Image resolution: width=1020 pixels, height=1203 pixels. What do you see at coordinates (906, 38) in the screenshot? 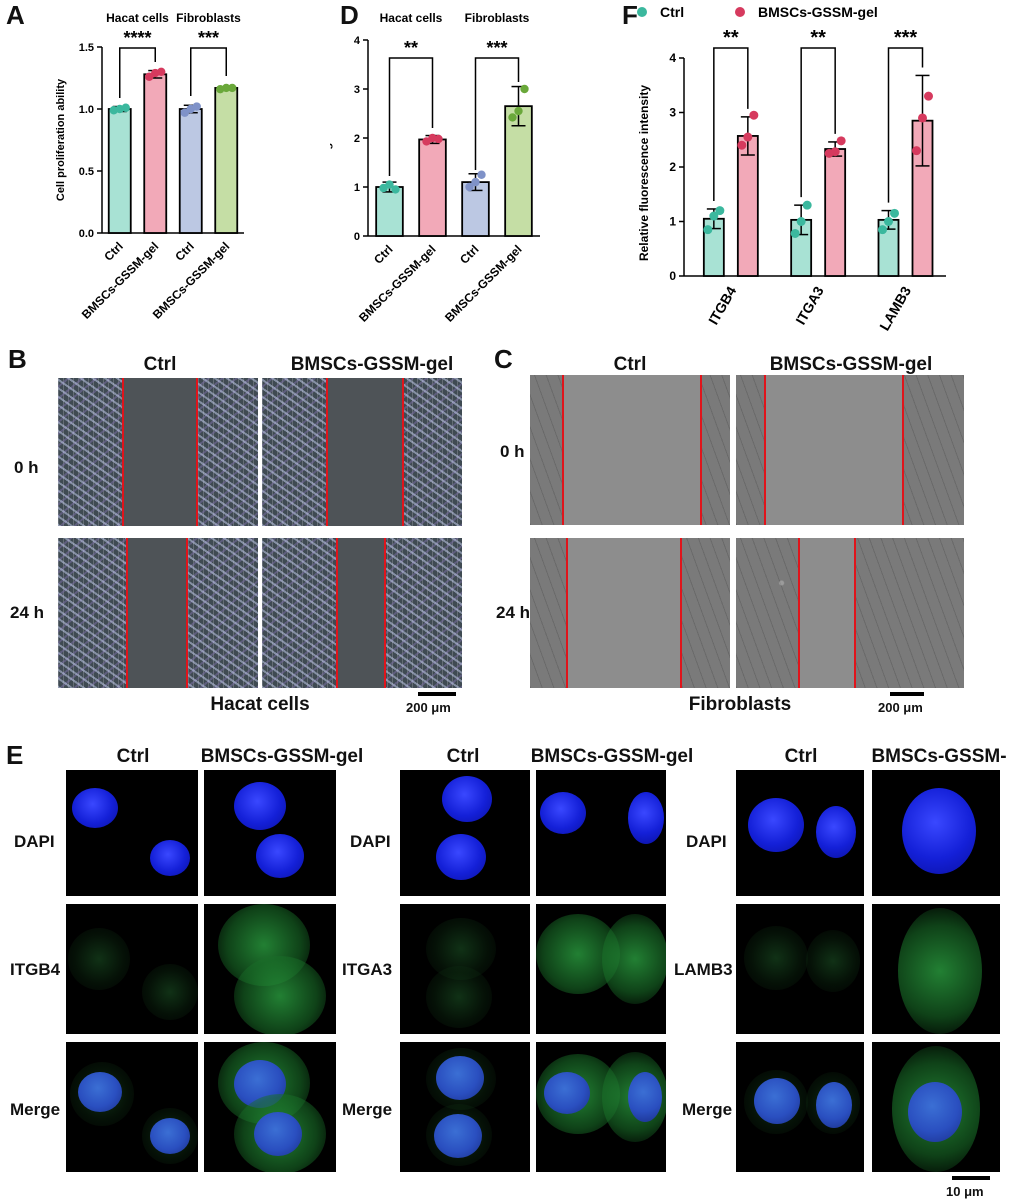
I see `f-sig-stars: ***` at bounding box center [906, 38].